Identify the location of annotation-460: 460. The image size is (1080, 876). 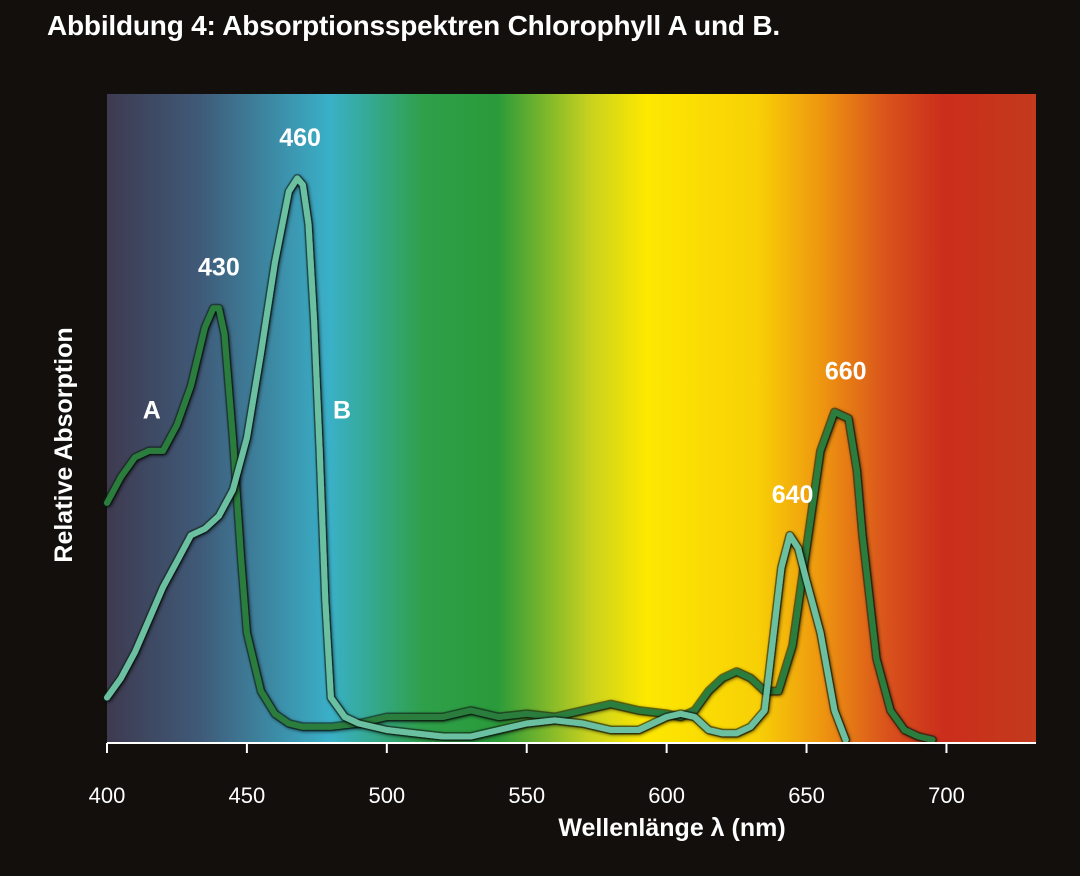
(300, 138).